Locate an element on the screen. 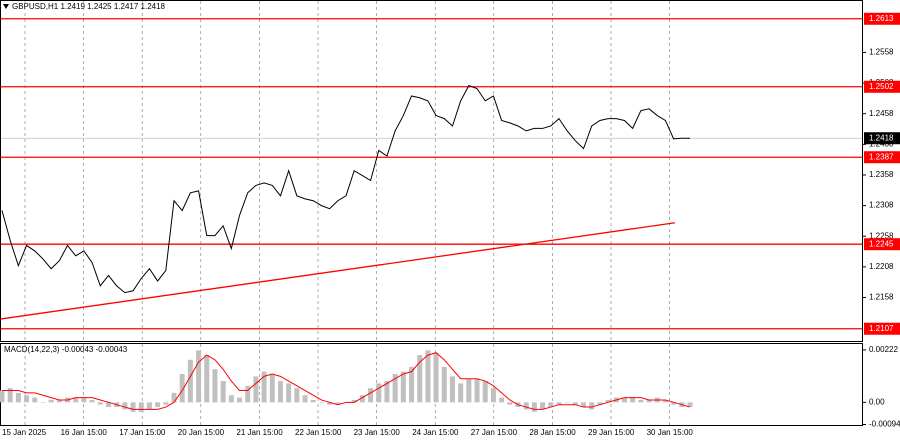  x-tick-label: 20 Jan 15:00 is located at coordinates (201, 432).